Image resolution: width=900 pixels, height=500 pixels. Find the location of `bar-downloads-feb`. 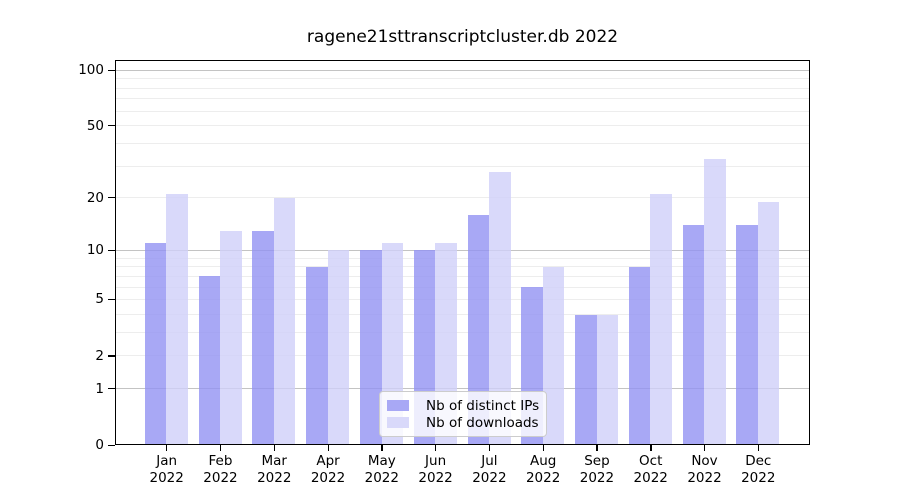

bar-downloads-feb is located at coordinates (231, 337).